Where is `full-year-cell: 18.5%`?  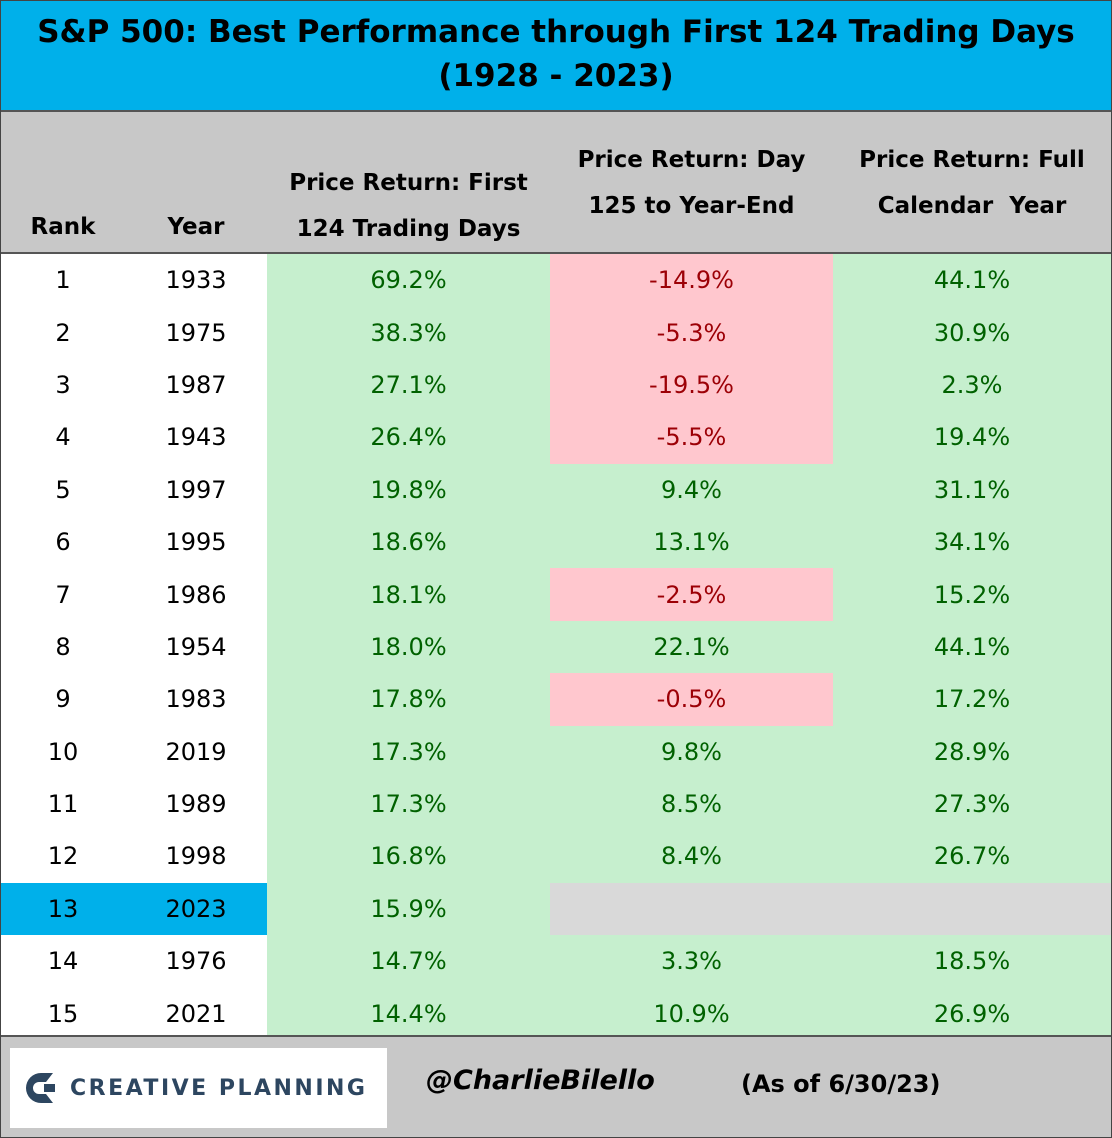 full-year-cell: 18.5% is located at coordinates (972, 961).